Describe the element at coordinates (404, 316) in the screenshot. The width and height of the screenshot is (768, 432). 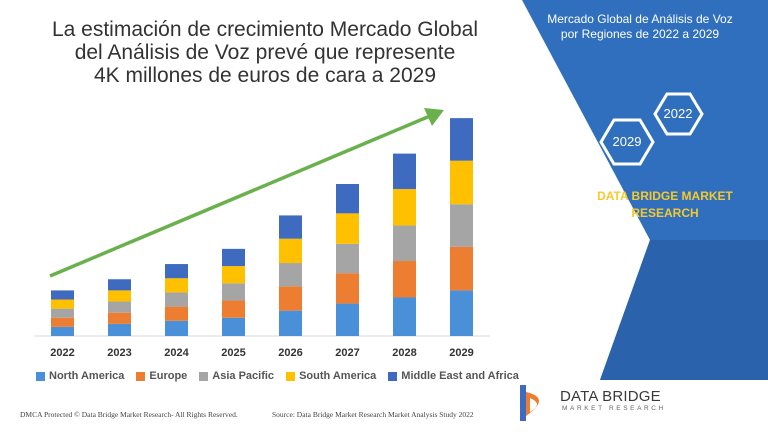
I see `bar-2028-north-america` at that location.